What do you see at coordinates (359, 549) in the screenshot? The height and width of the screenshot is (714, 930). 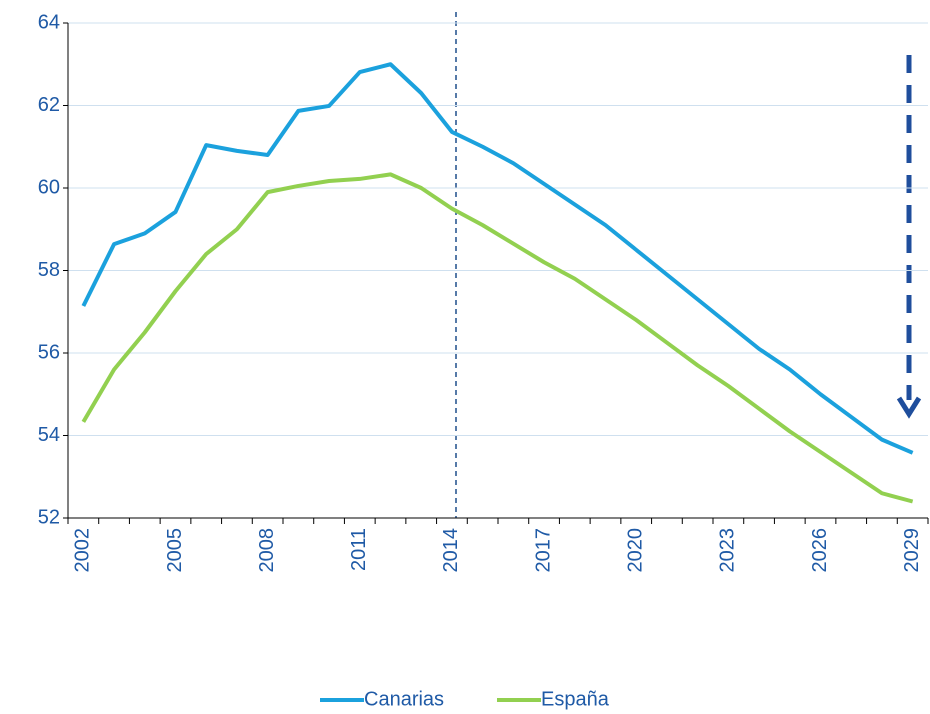 I see `x-tick-label: 2011` at bounding box center [359, 549].